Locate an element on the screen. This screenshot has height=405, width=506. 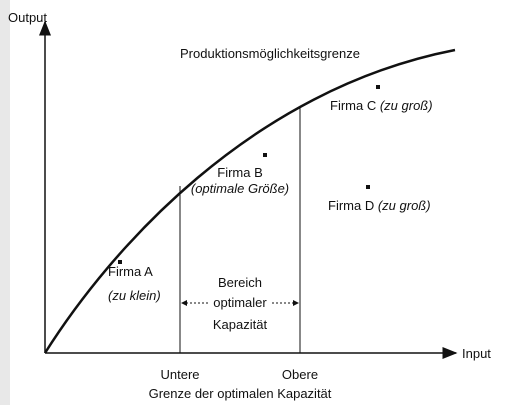
firm-label: Firma C (zu groß) is located at coordinates (381, 105).